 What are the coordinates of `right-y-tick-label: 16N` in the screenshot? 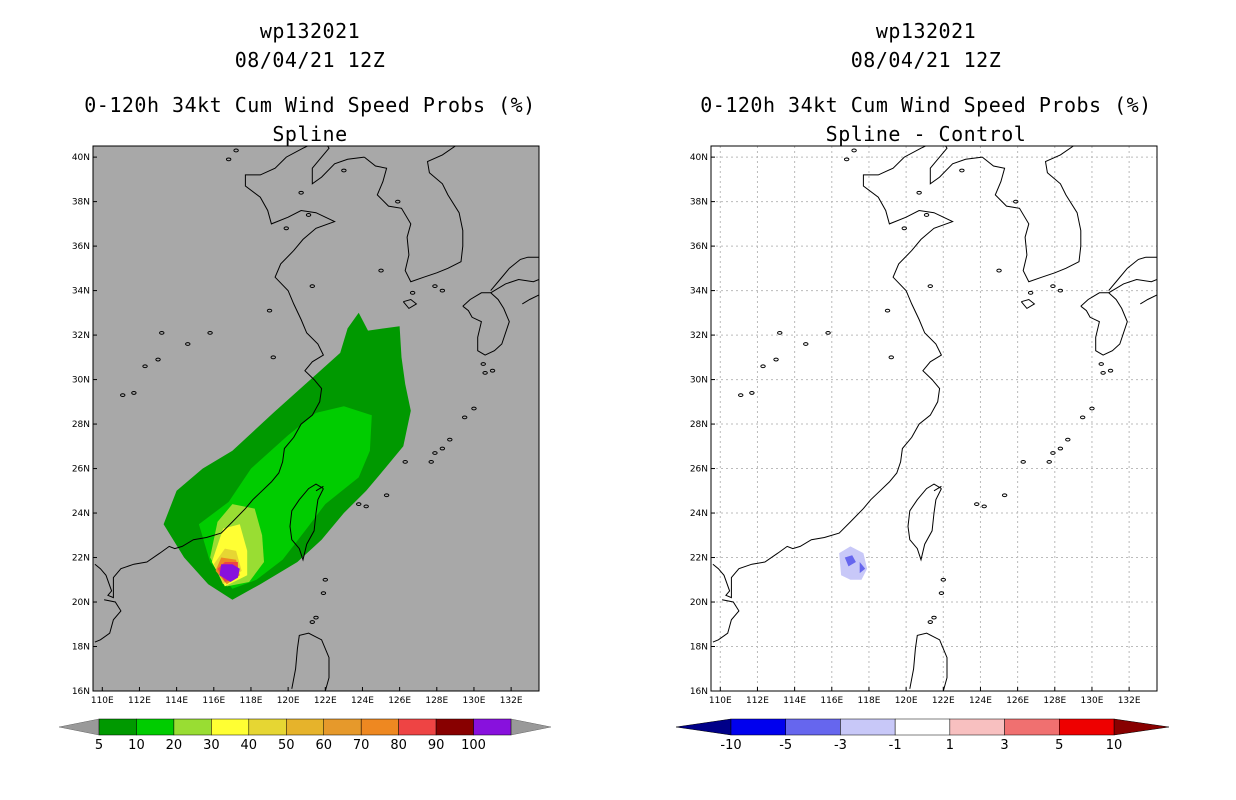 It's located at (699, 692).